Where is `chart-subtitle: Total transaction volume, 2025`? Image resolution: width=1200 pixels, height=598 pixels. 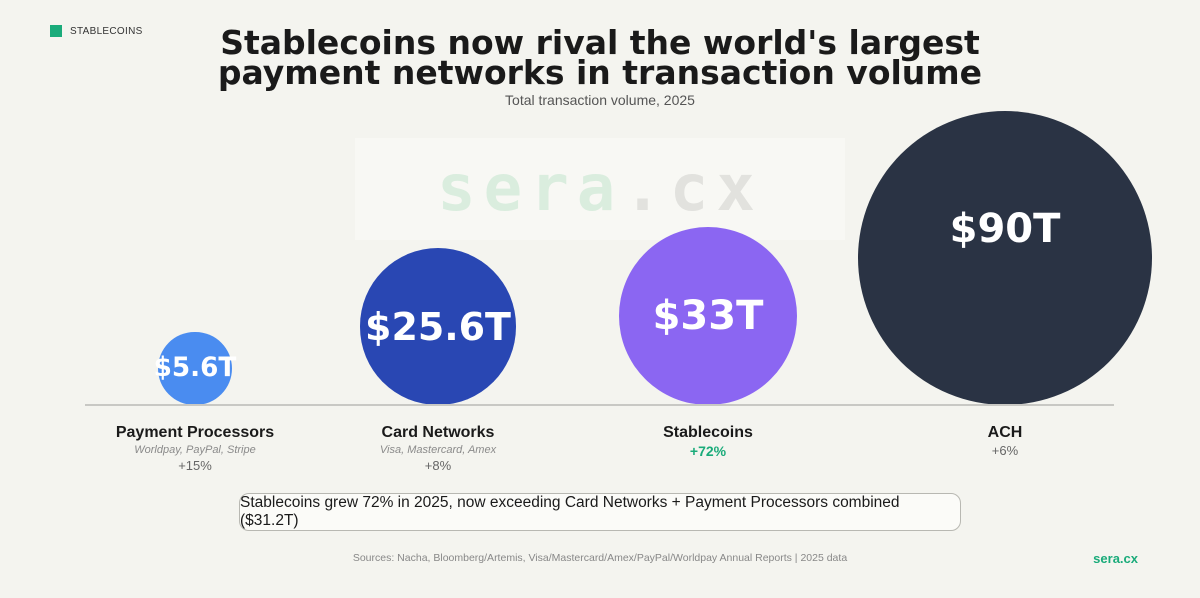 chart-subtitle: Total transaction volume, 2025 is located at coordinates (600, 100).